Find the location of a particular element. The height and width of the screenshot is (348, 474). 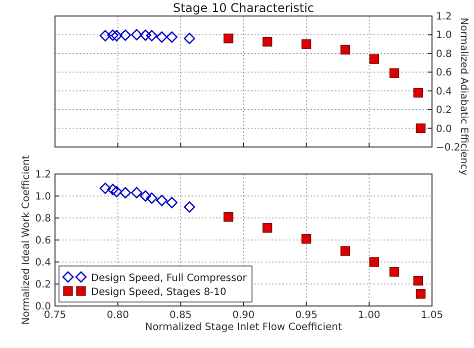

x-tick-label: 0.90 is located at coordinates (243, 315).